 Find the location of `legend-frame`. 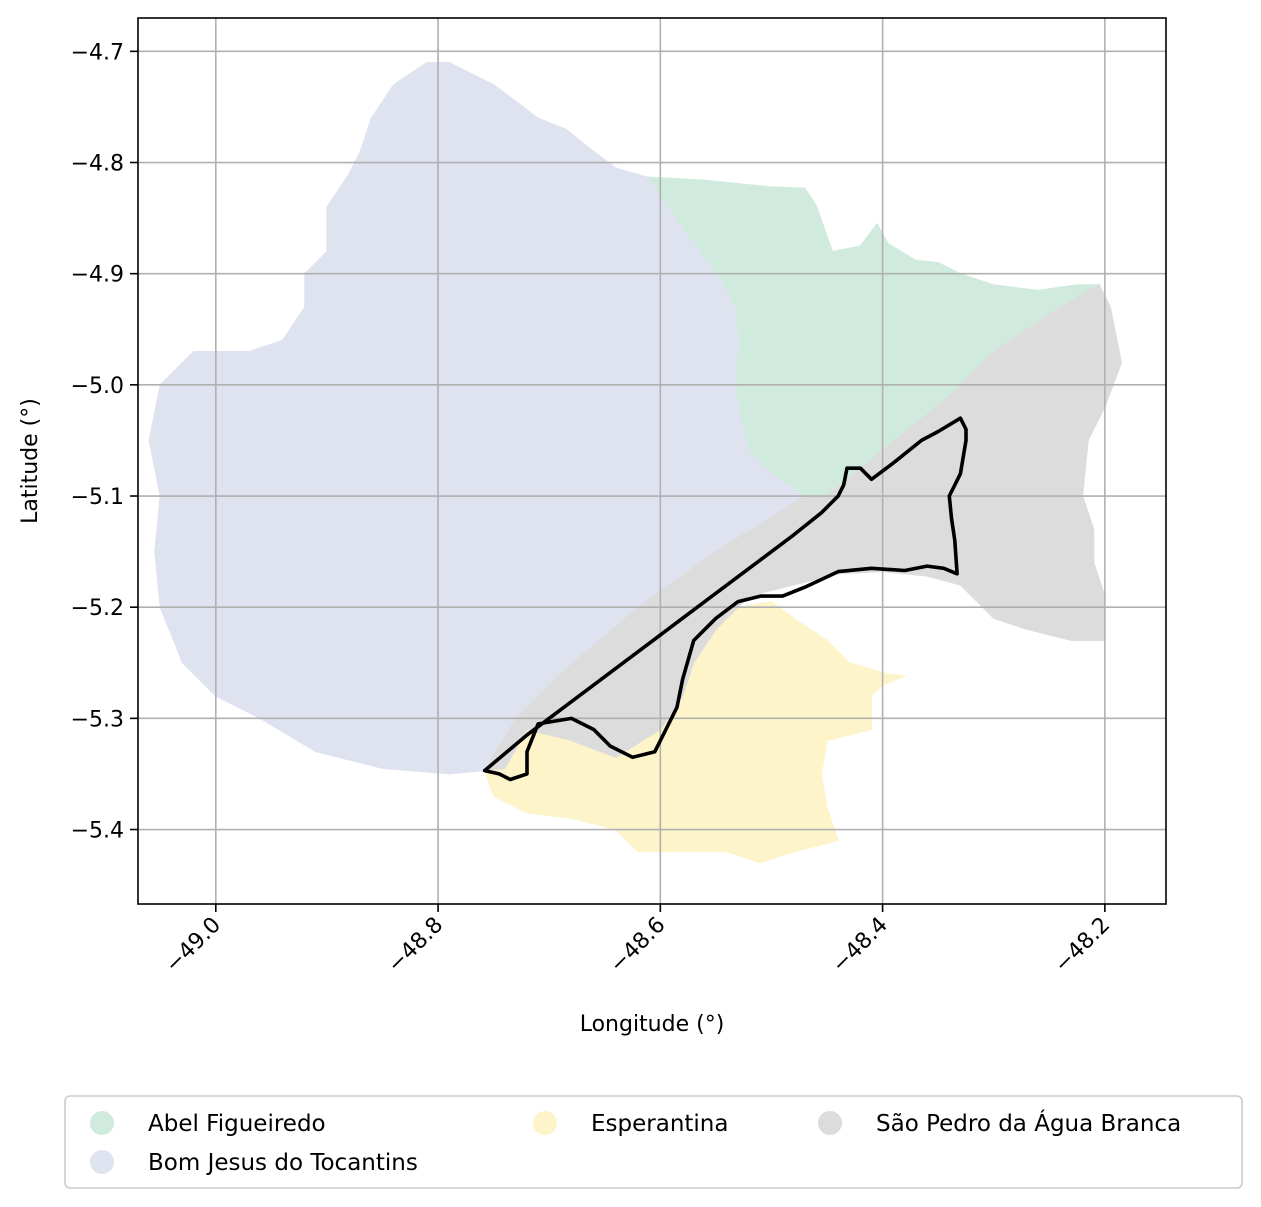

legend-frame is located at coordinates (653, 1142).